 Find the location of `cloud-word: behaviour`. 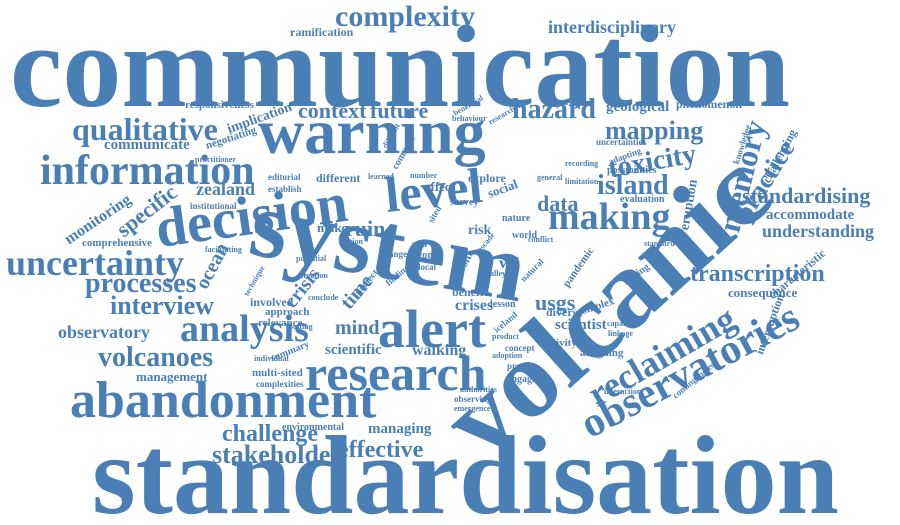

cloud-word: behaviour is located at coordinates (469, 118).